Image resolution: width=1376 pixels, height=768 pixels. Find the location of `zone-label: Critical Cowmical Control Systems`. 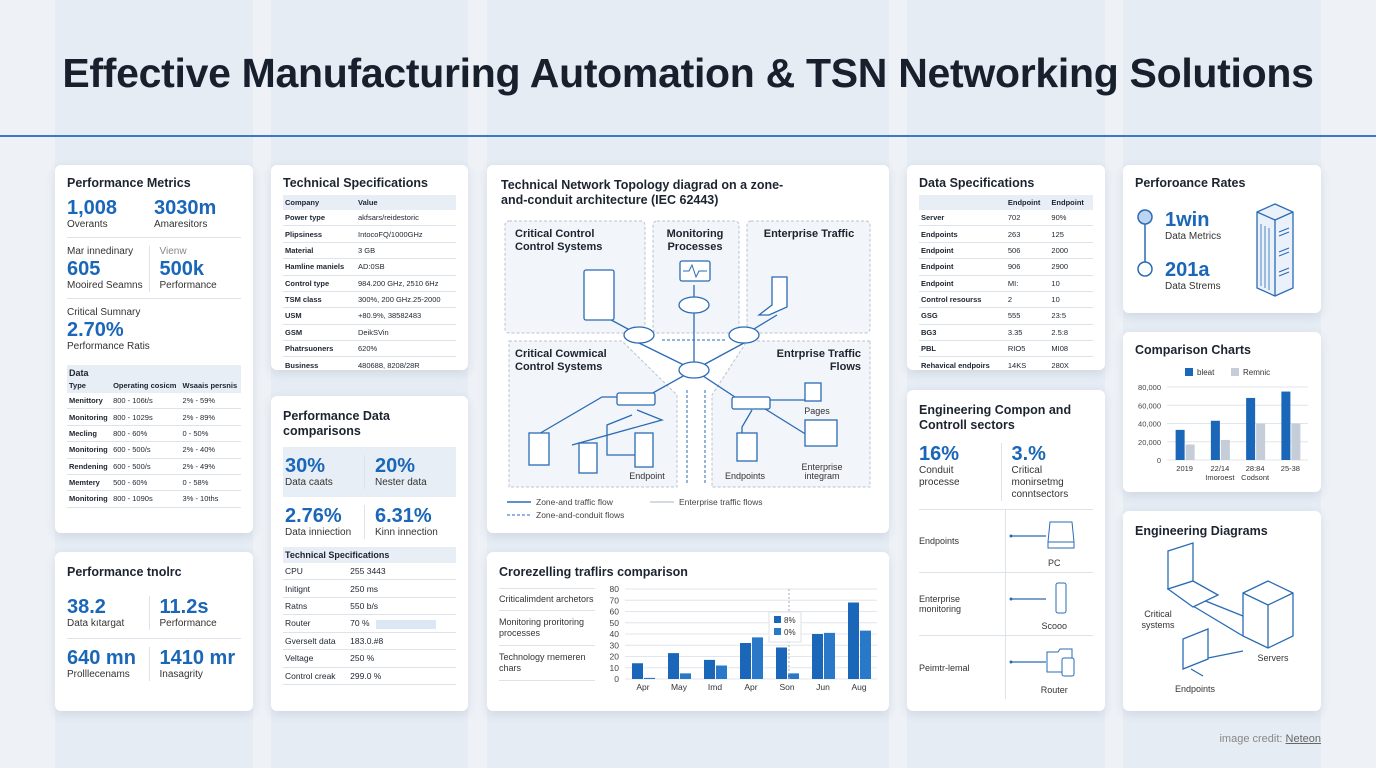

zone-label: Critical Cowmical Control Systems is located at coordinates (561, 360).